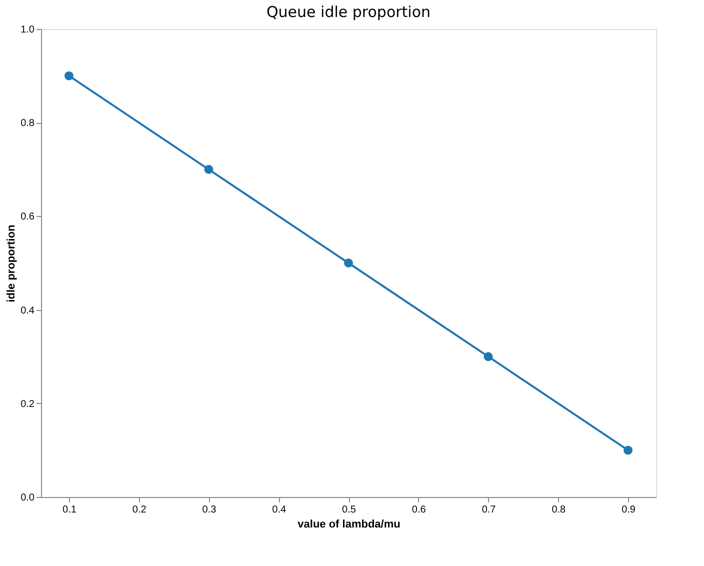 This screenshot has width=704, height=566. What do you see at coordinates (27, 498) in the screenshot?
I see `y-tick-label: 0.0` at bounding box center [27, 498].